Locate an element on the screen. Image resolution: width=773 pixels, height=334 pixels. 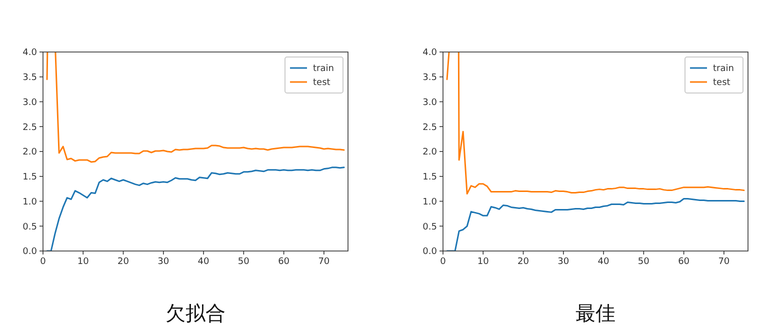
text: 最佳 is located at coordinates (596, 313).